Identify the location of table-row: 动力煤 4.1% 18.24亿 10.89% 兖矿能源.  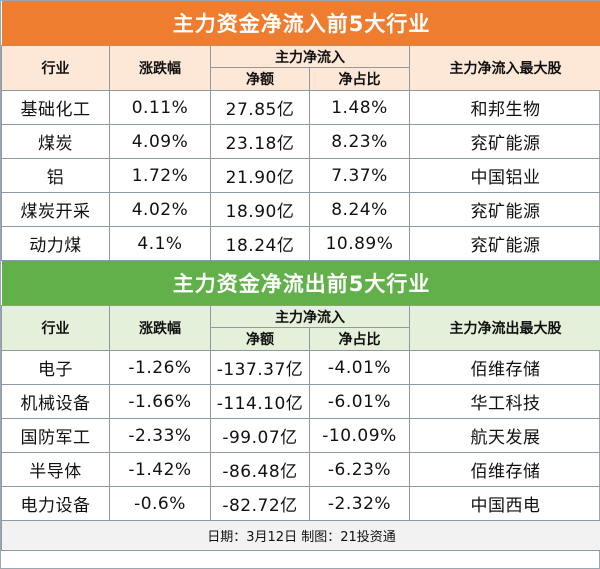
(300, 243).